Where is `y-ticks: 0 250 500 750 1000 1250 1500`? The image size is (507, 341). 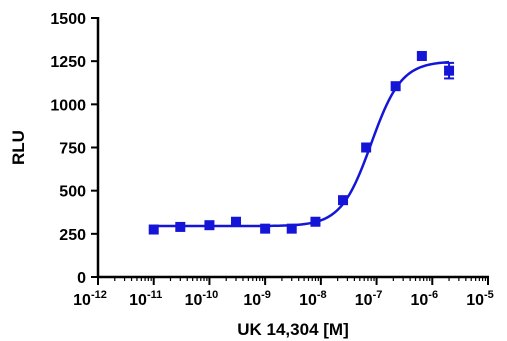 y-ticks: 0 250 500 750 1000 1250 1500 is located at coordinates (74, 149).